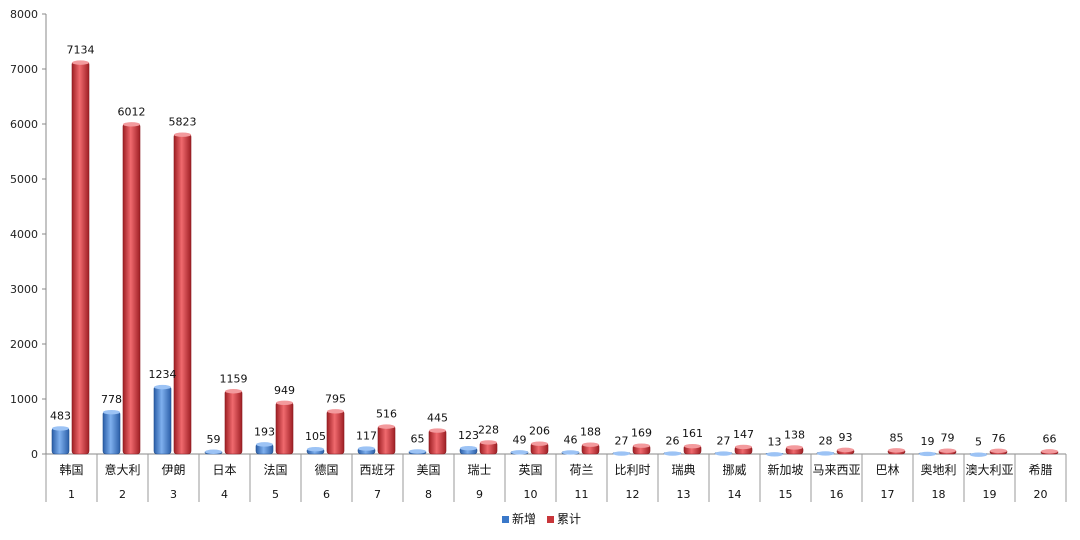 The height and width of the screenshot is (540, 1080). What do you see at coordinates (24, 69) in the screenshot?
I see `y-tick-label: 7000` at bounding box center [24, 69].